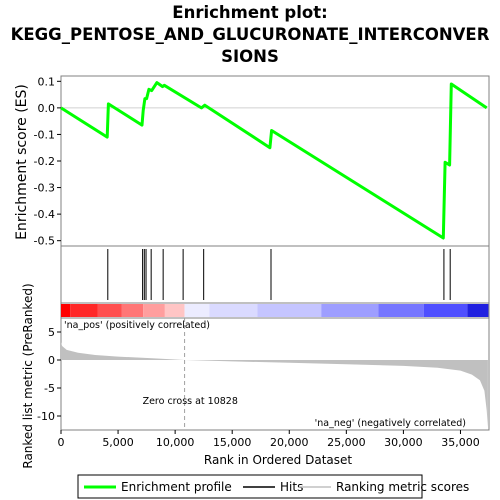 Image resolution: width=500 pixels, height=500 pixels. I want to click on es-y-ticks: 0.1 0.0 -0.1 -0.2 -0.3 -0.4 -0.5, so click(47, 161).